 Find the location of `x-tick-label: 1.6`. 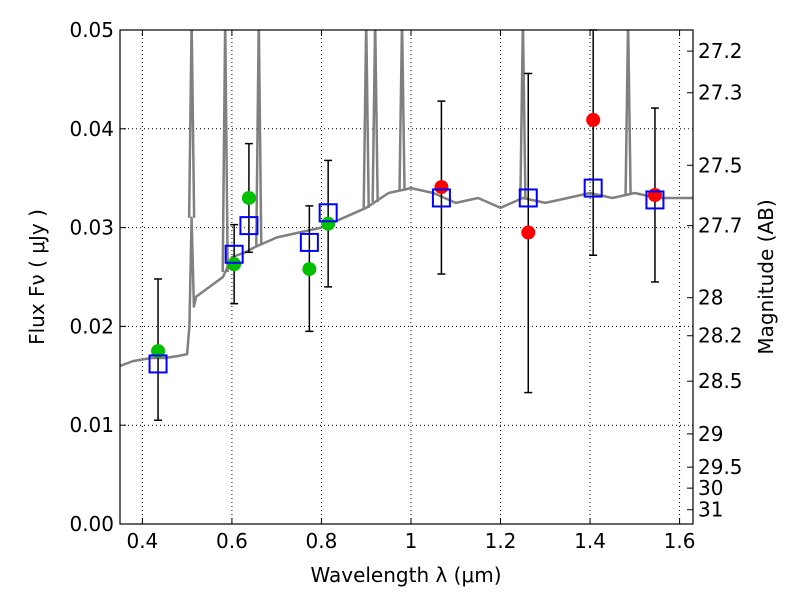

x-tick-label: 1.6 is located at coordinates (680, 541).